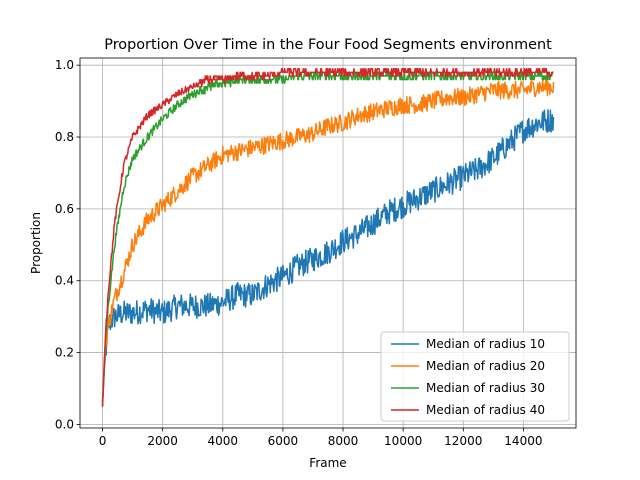 This screenshot has width=640, height=480. I want to click on x-tick-label: 0, so click(103, 441).